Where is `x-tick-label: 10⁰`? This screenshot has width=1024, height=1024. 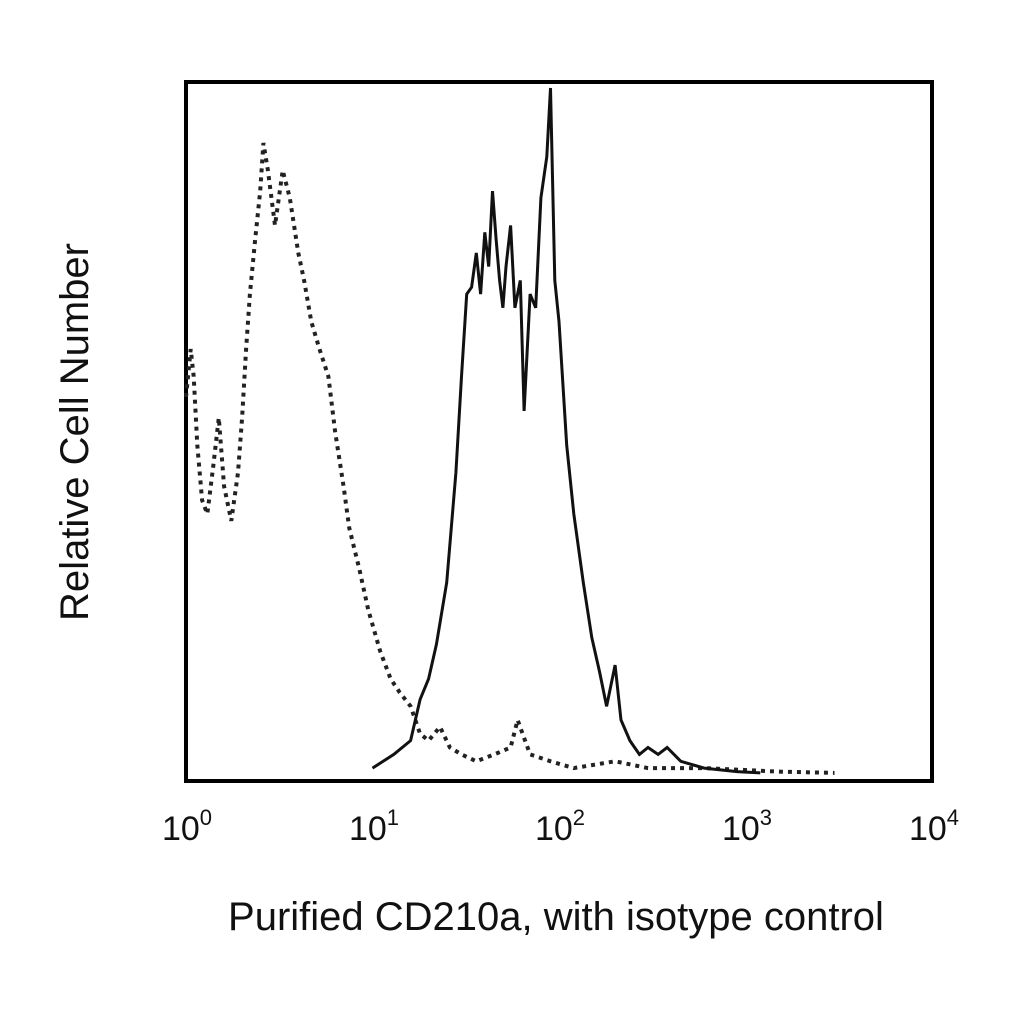 x-tick-label: 10⁰ is located at coordinates (187, 826).